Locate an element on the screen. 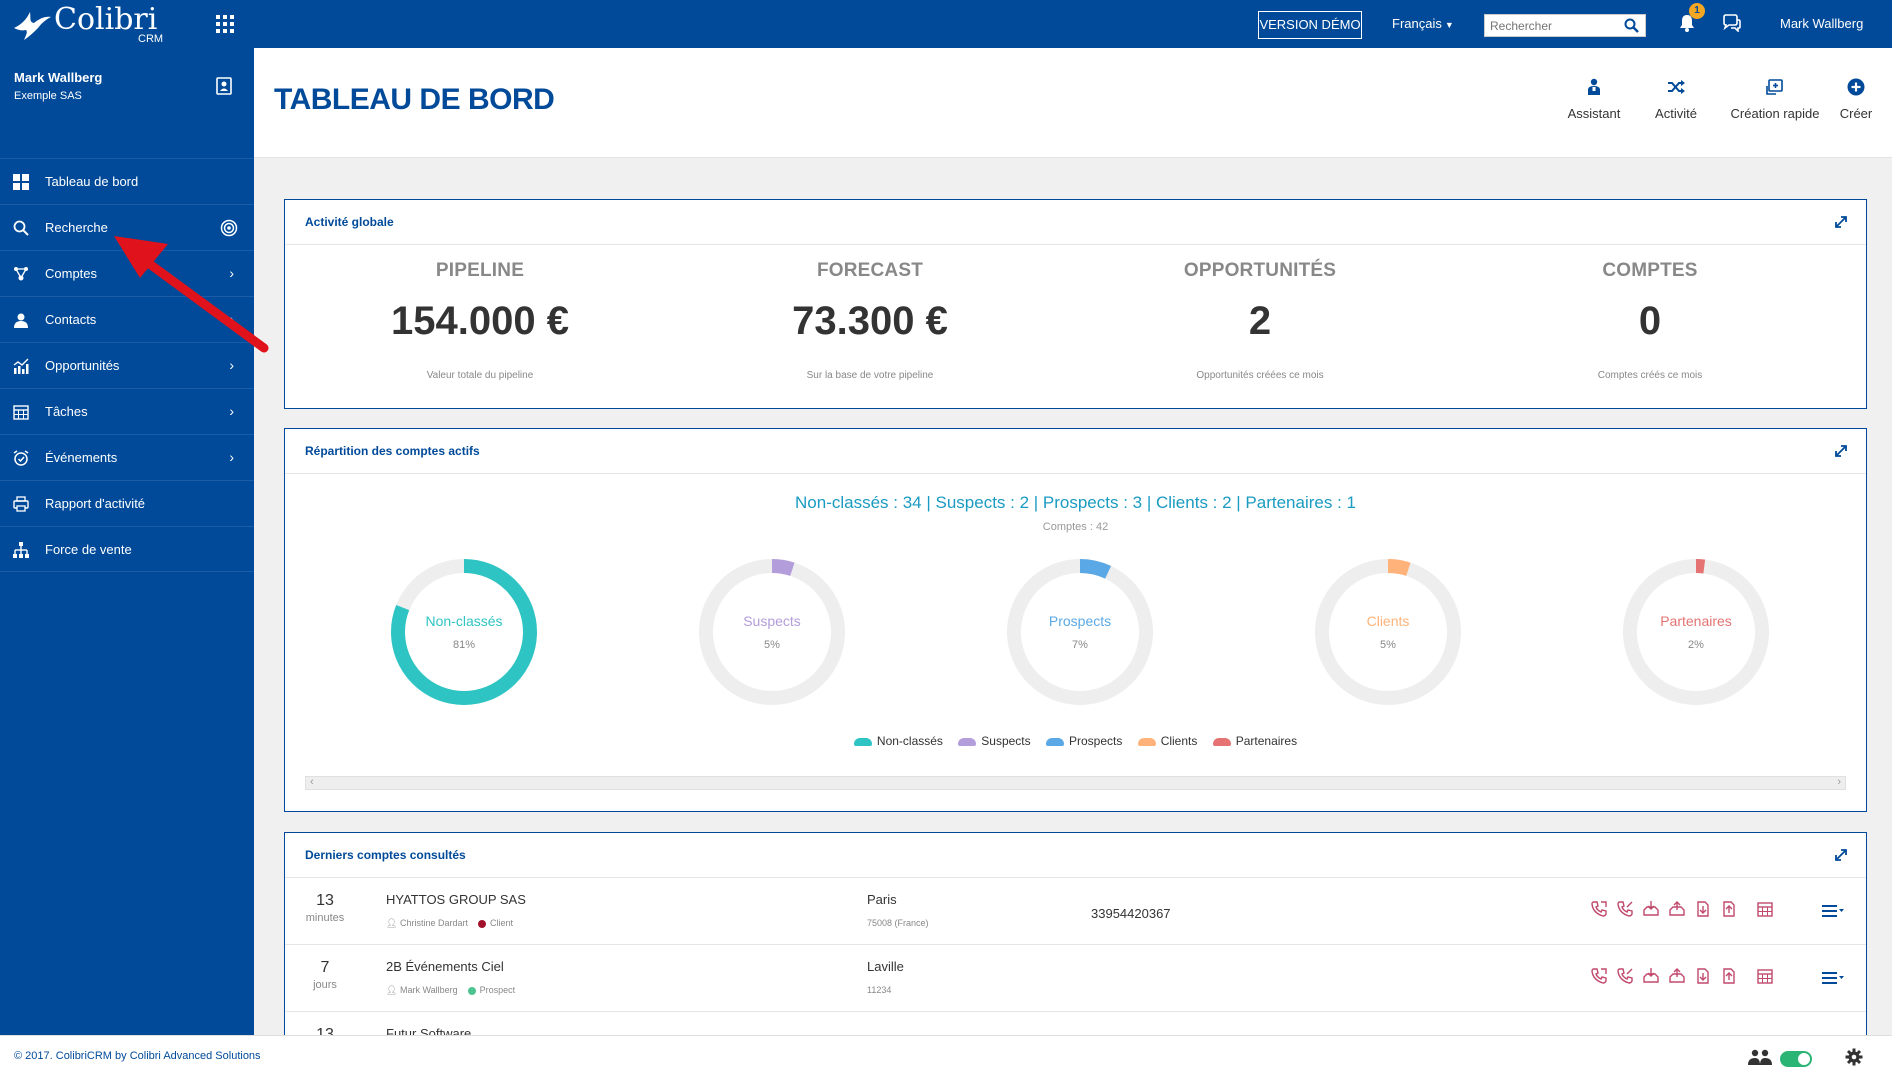  panel-title: Derniers comptes consultés is located at coordinates (385, 855).